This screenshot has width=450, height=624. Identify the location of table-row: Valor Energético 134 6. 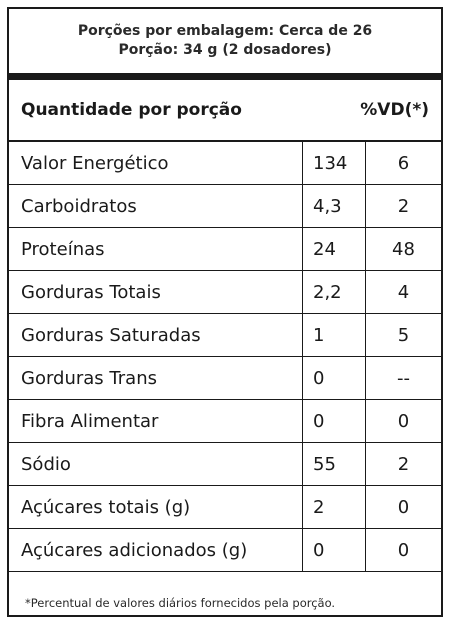
(225, 163).